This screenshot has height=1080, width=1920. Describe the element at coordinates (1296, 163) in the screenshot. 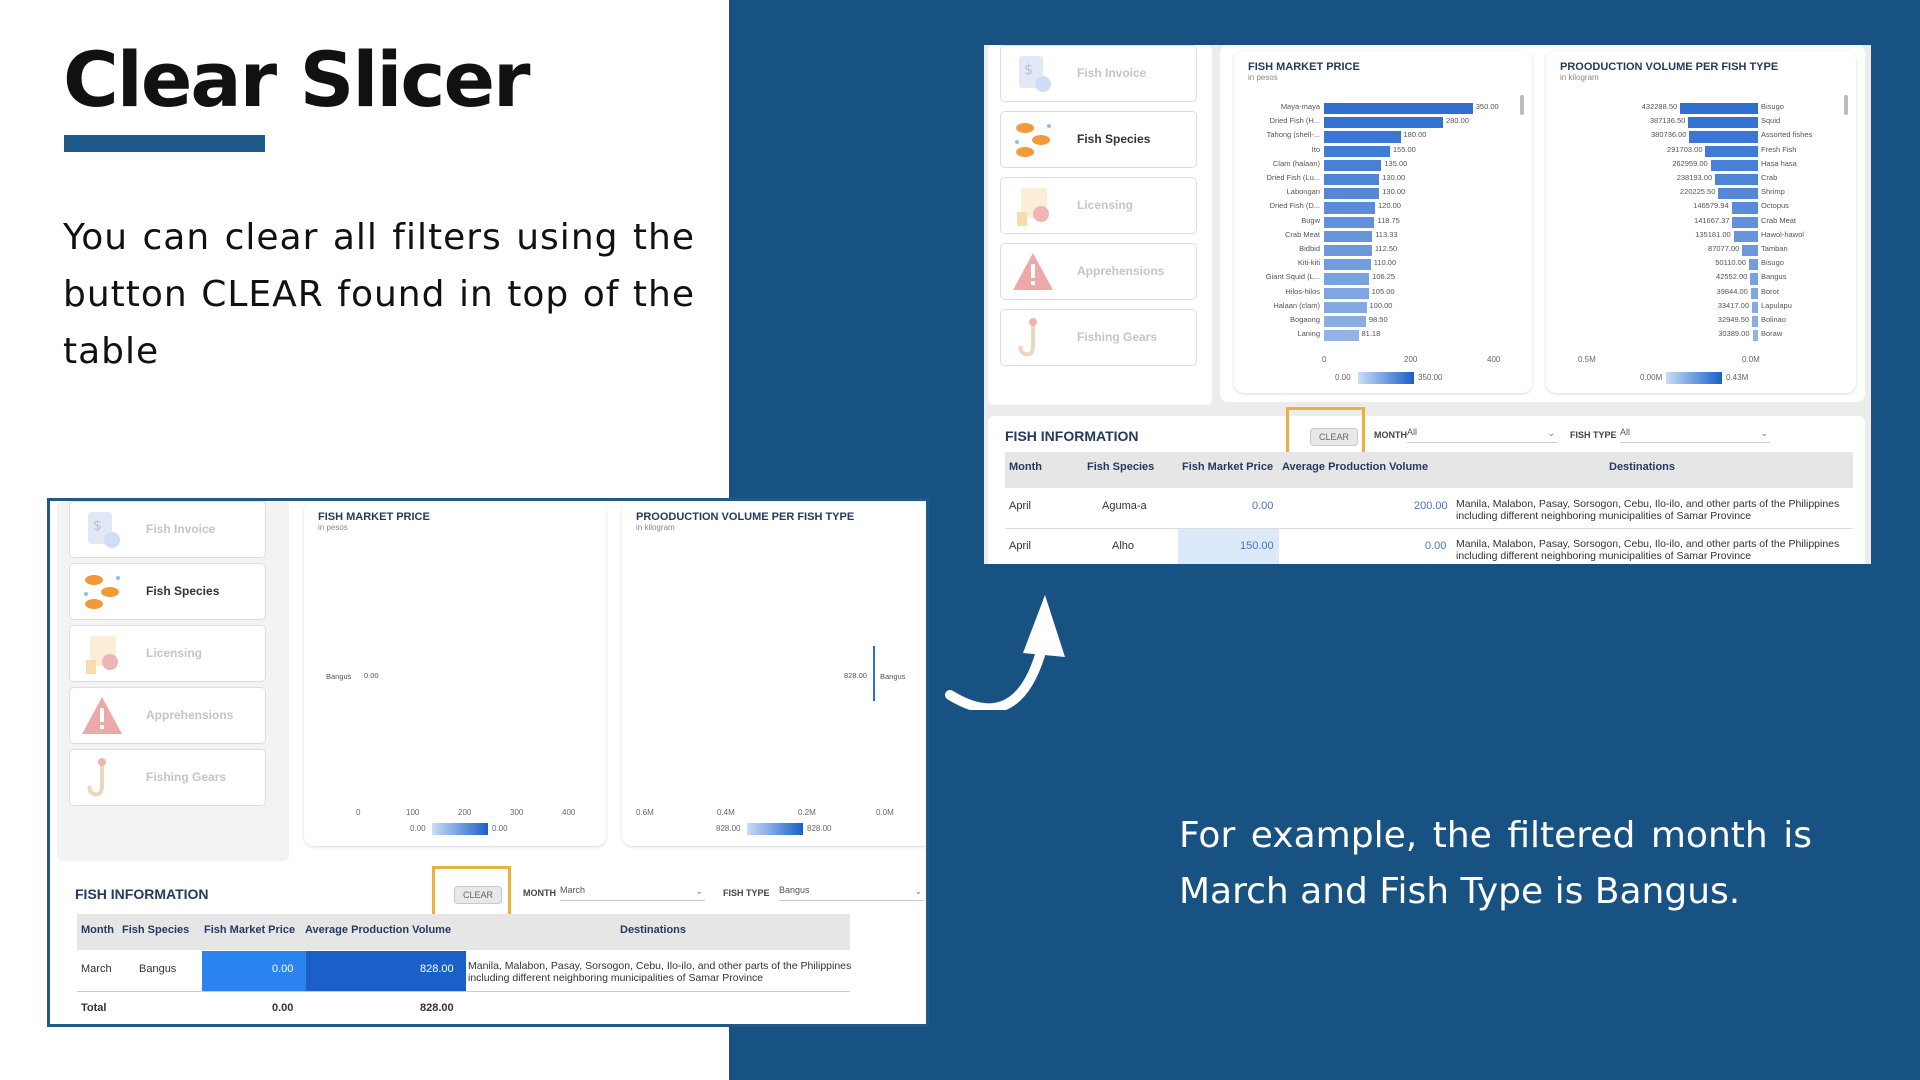

I see `category-label: Clam (halaan)` at that location.